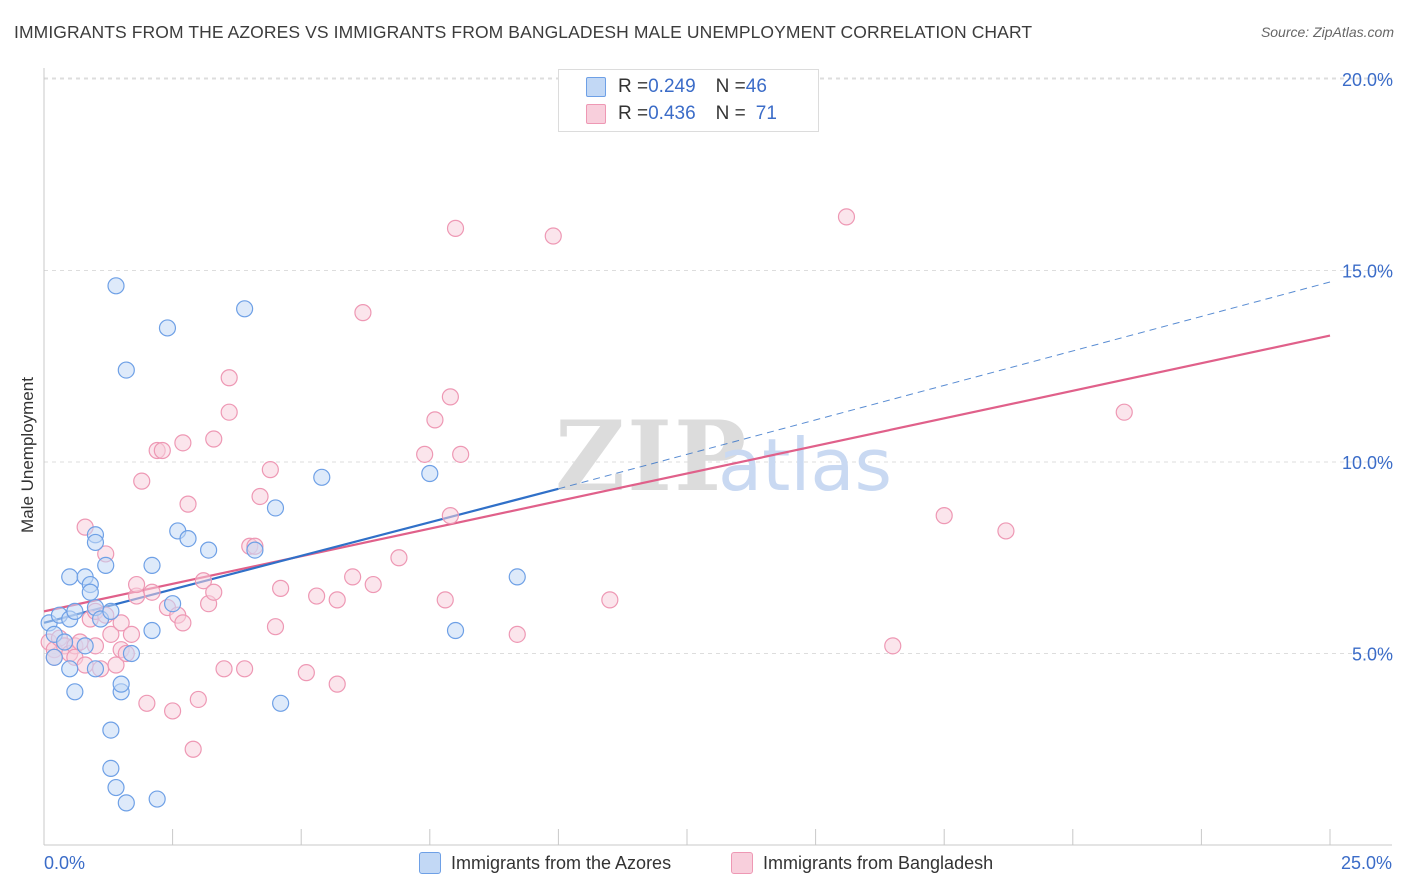  I want to click on y-tick-label: 20.0%, so click(1367, 80).